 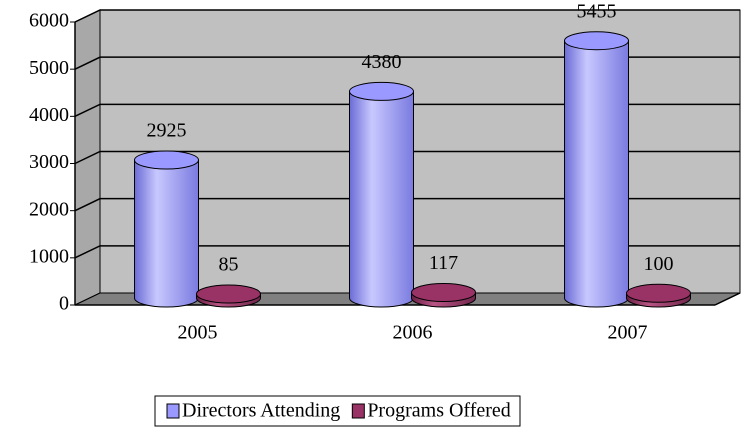 What do you see at coordinates (229, 265) in the screenshot?
I see `value-label: 85` at bounding box center [229, 265].